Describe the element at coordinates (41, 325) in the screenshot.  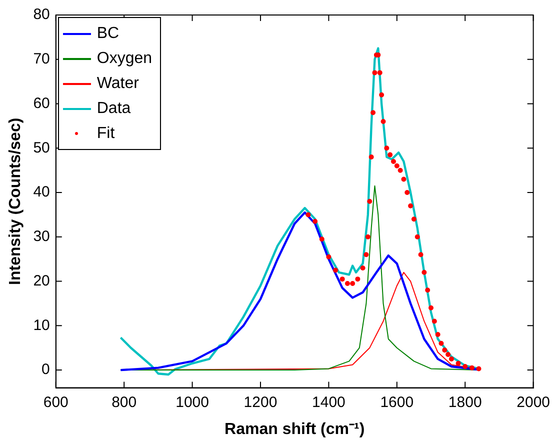
I see `y-tick-label: 10` at that location.